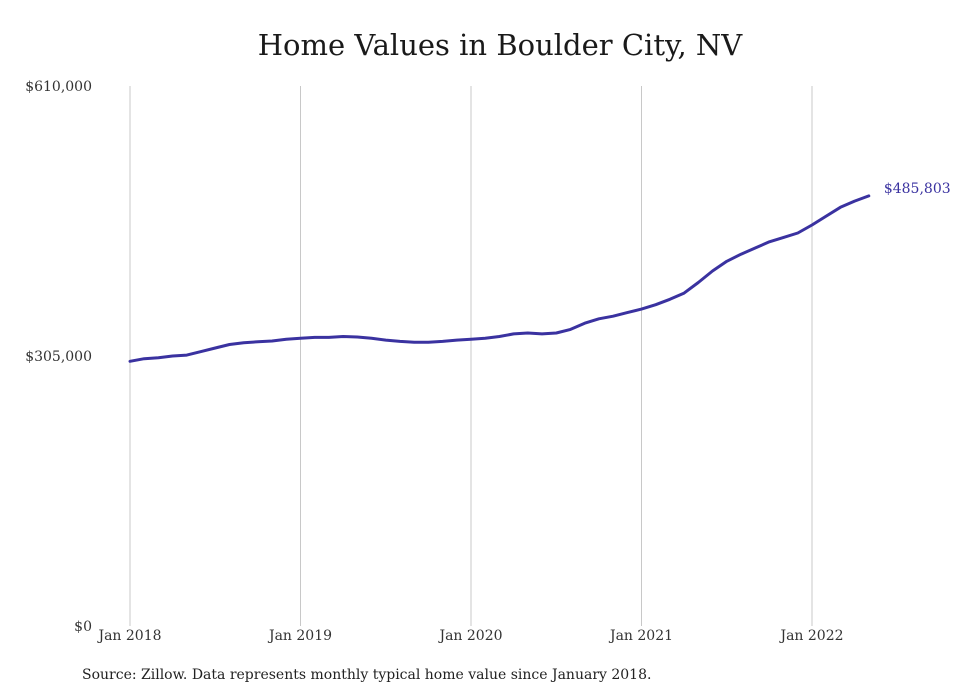 This screenshot has width=980, height=699. I want to click on y-tick-label: $305,000, so click(58, 357).